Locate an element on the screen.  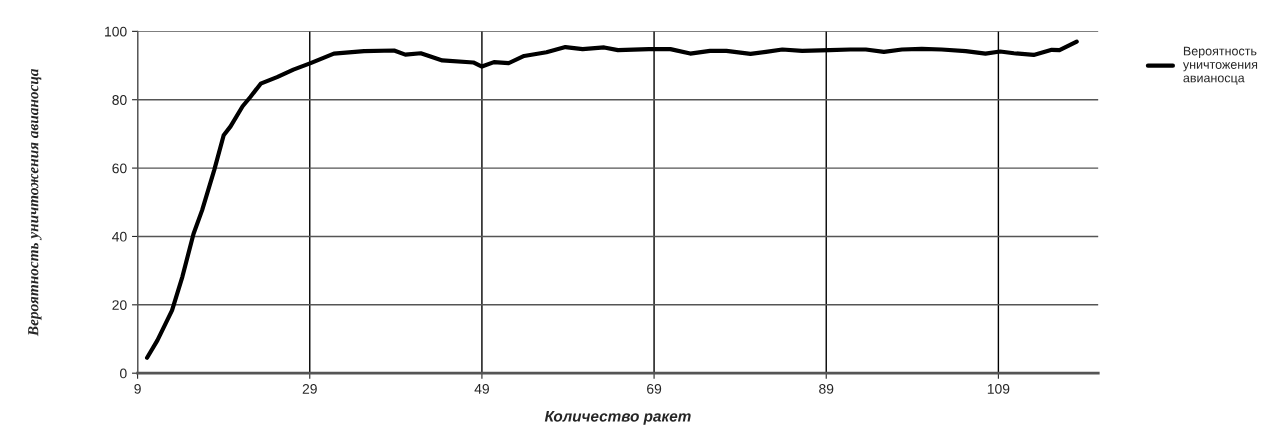
y-tick-label: 40 is located at coordinates (119, 236).